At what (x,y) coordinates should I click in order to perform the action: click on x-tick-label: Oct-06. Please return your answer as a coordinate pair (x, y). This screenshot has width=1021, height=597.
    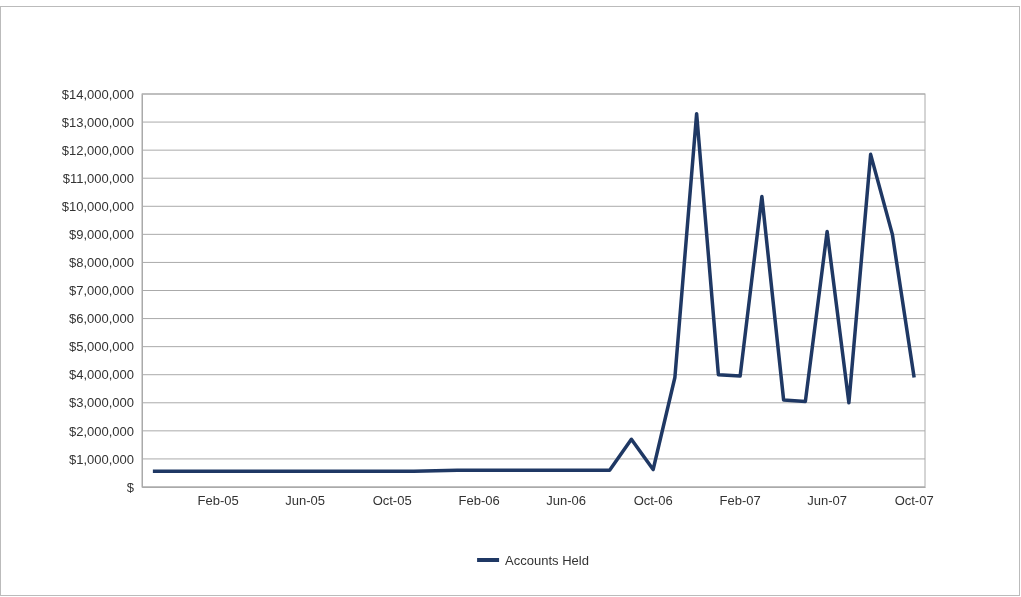
    Looking at the image, I should click on (653, 501).